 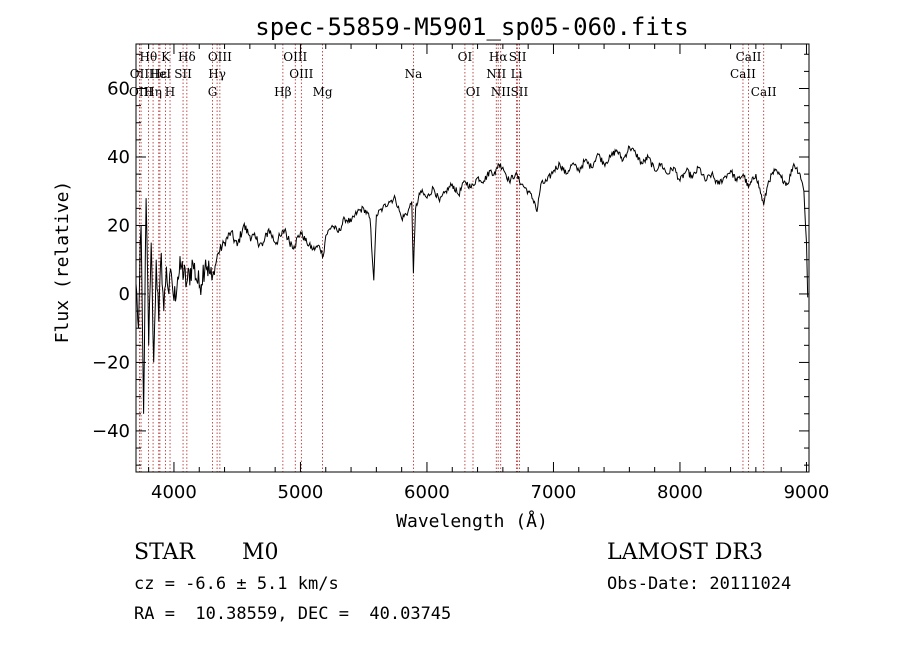 I want to click on line-marker-label: Hγ, so click(x=217, y=74).